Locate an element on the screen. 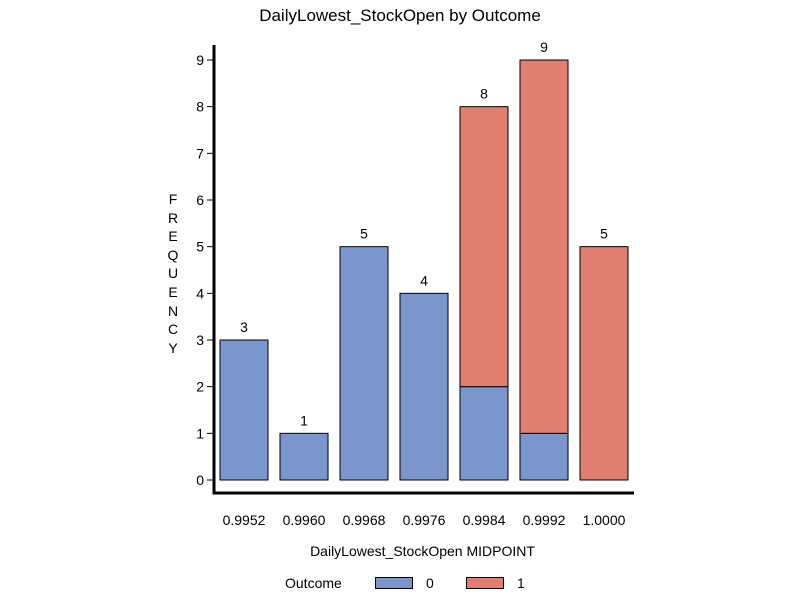  x-tick-label: 0.9984 is located at coordinates (484, 520).